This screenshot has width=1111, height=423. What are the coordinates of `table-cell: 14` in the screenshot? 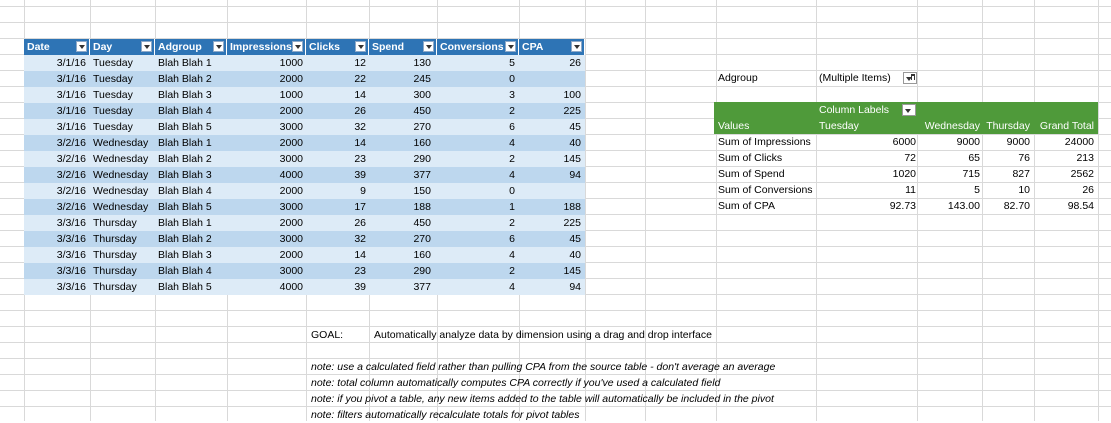 It's located at (360, 143).